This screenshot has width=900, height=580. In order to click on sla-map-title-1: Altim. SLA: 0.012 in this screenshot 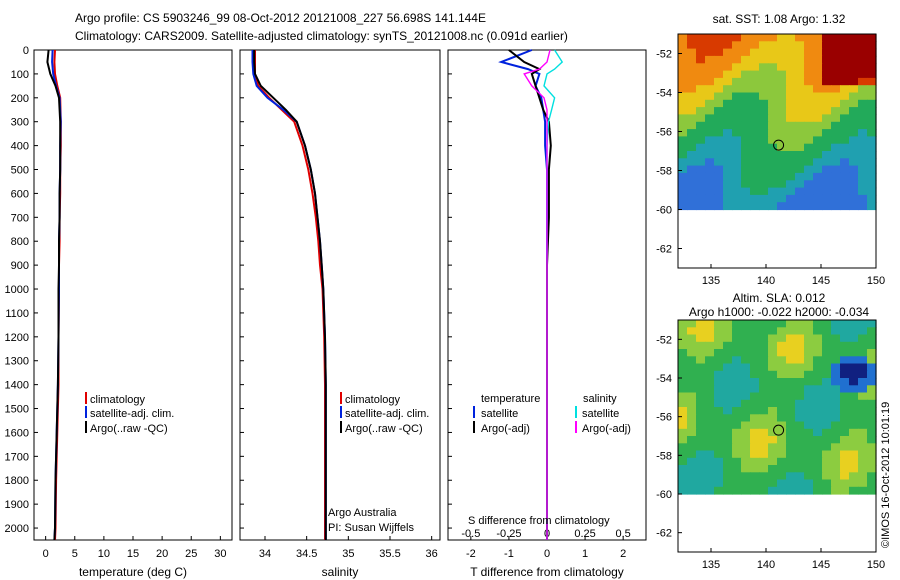, I will do `click(779, 298)`.